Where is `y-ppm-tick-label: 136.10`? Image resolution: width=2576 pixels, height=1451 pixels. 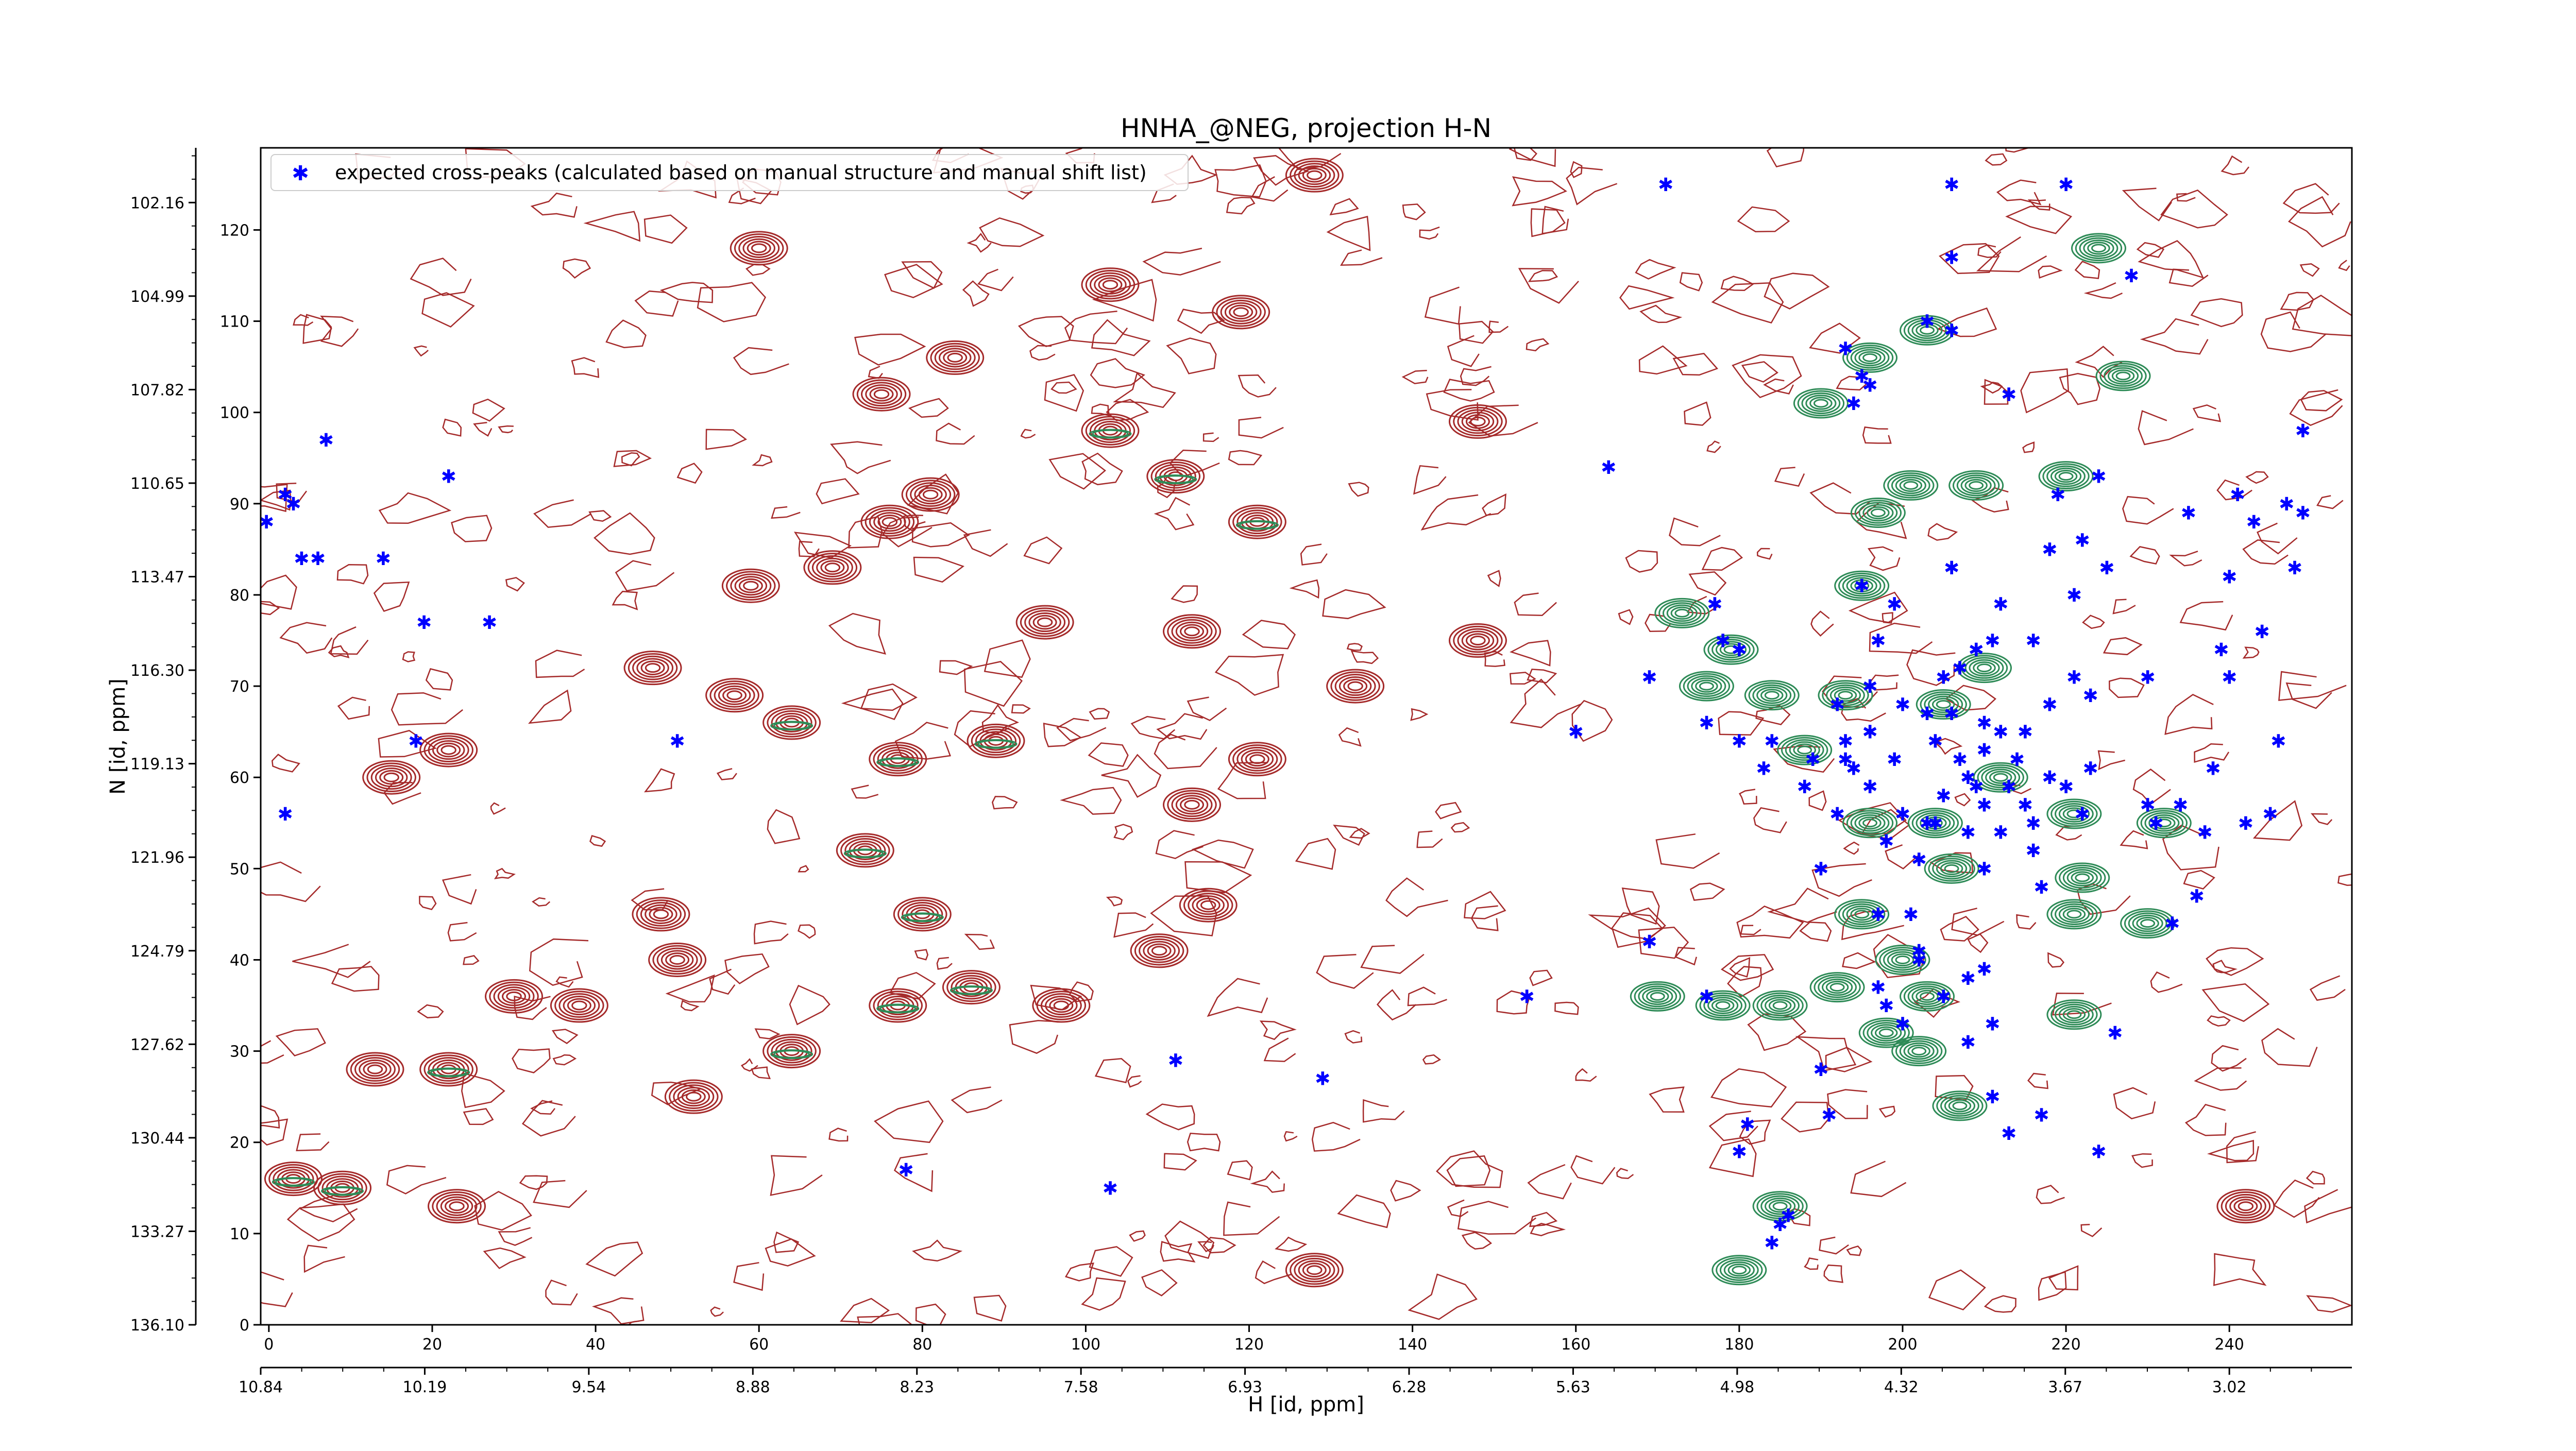
y-ppm-tick-label: 136.10 is located at coordinates (157, 1326).